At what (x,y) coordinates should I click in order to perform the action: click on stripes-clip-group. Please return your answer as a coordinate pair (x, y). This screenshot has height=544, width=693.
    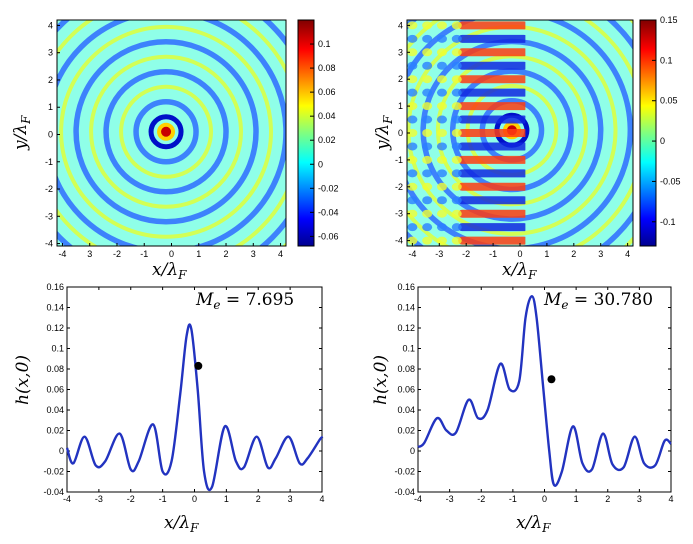
    Looking at the image, I should click on (466, 133).